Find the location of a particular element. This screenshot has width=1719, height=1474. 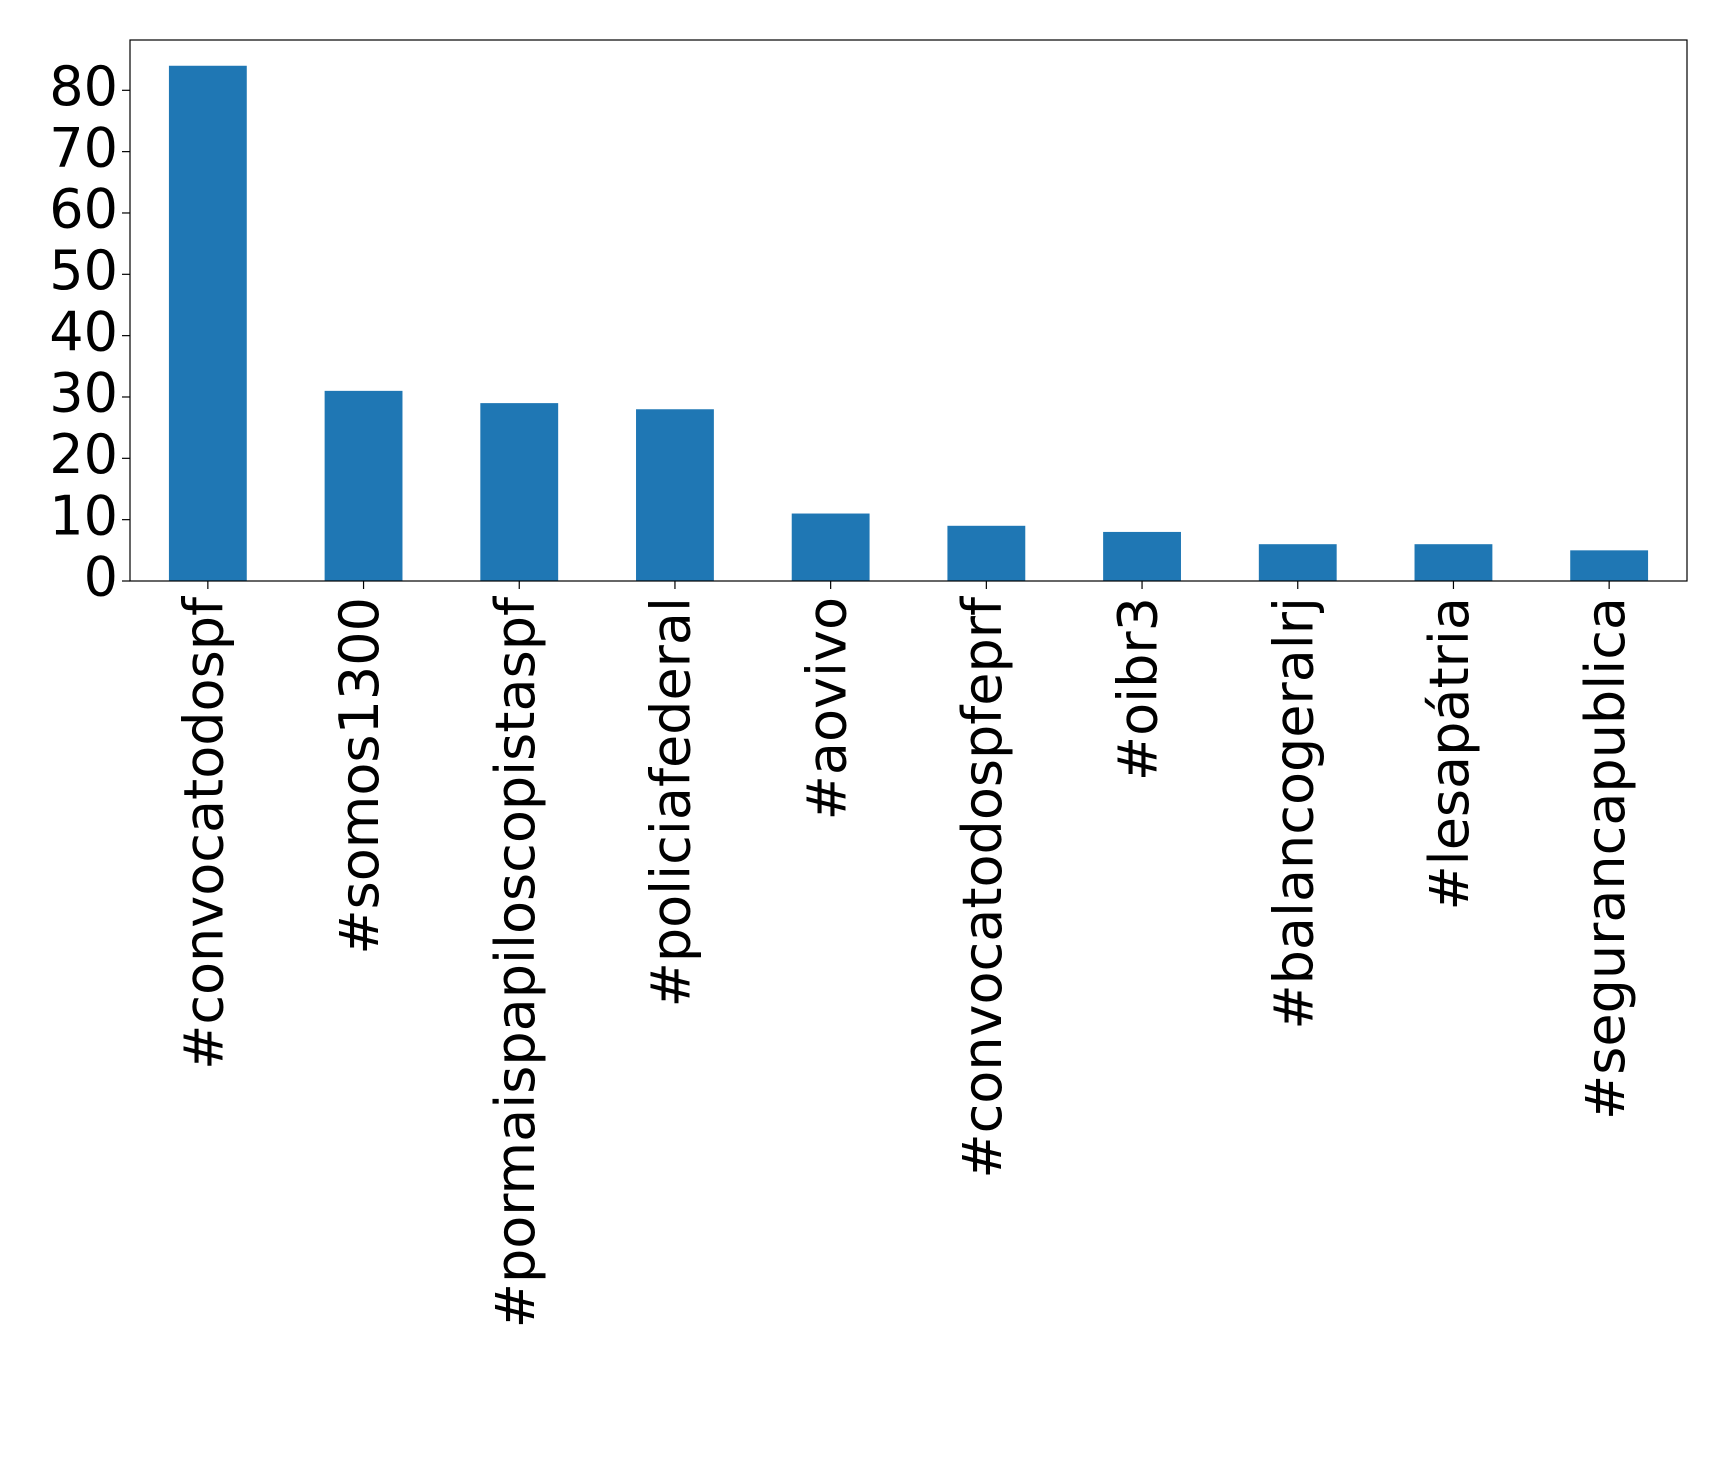

x-tick-label: #segurancapublica is located at coordinates (1605, 858).